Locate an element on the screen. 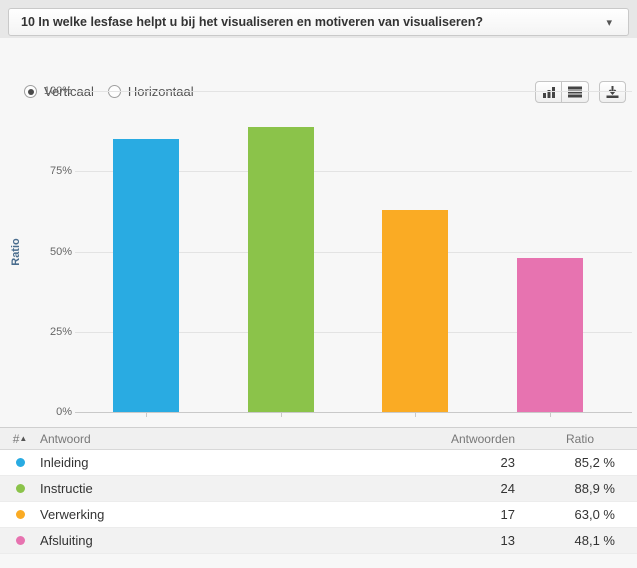 The image size is (637, 568). y-tick-label: 0% is located at coordinates (64, 412).